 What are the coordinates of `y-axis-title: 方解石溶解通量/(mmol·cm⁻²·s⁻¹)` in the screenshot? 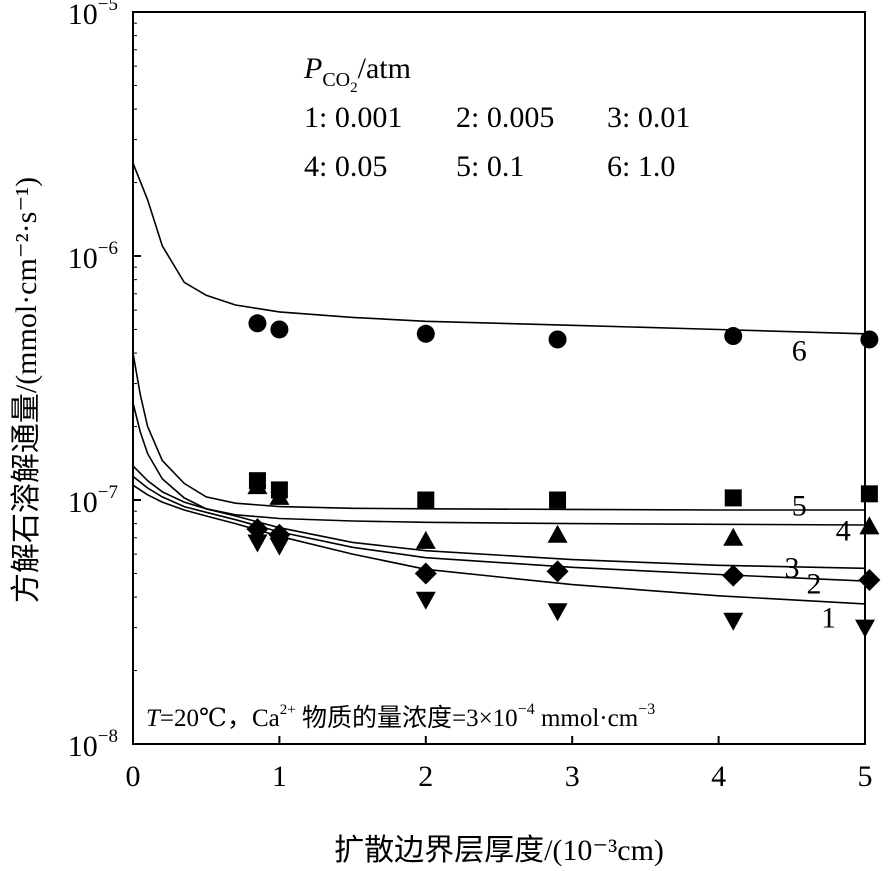 It's located at (26, 390).